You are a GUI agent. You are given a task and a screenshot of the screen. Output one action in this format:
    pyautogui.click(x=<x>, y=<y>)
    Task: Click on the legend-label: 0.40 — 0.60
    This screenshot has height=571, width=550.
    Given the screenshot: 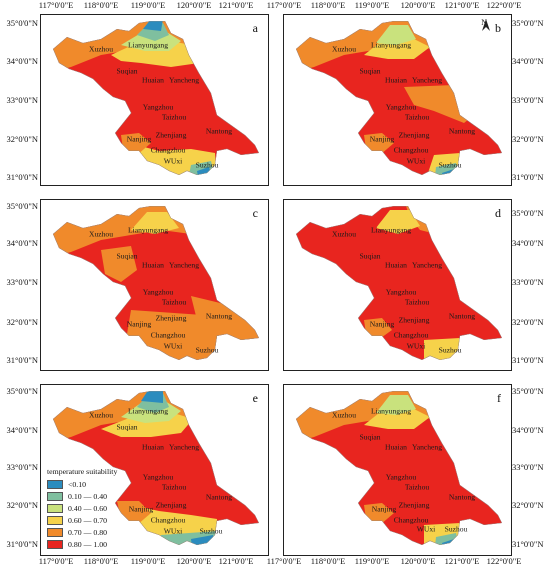 What is the action you would take?
    pyautogui.click(x=87, y=508)
    